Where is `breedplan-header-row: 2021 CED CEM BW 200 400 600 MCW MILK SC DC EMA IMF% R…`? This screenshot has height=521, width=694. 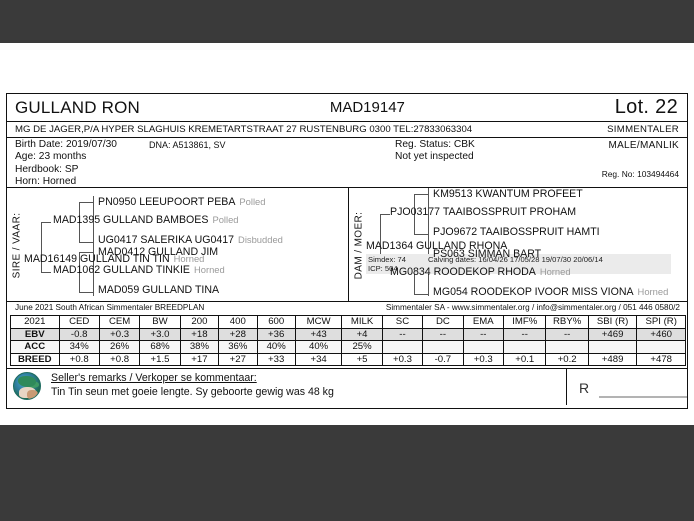
breedplan-header-row: 2021 CED CEM BW 200 400 600 MCW MILK SC DC EMA IMF% R… is located at coordinates (348, 322).